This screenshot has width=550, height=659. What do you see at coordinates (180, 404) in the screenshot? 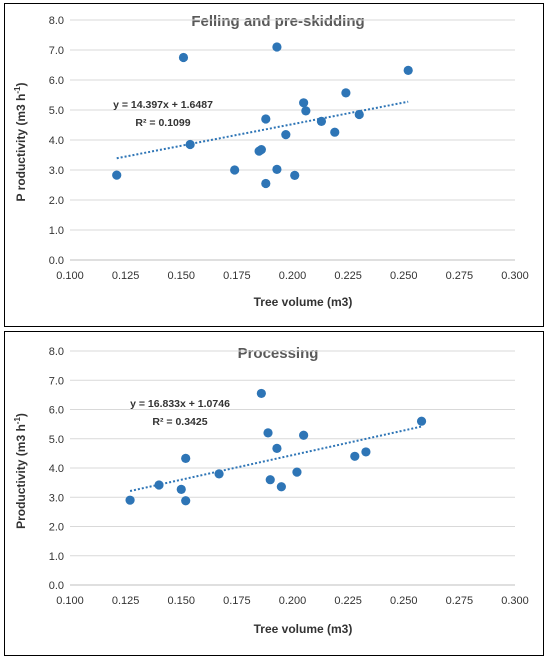
I see `trendline-equation: y = 16.833x + 1.0746` at bounding box center [180, 404].